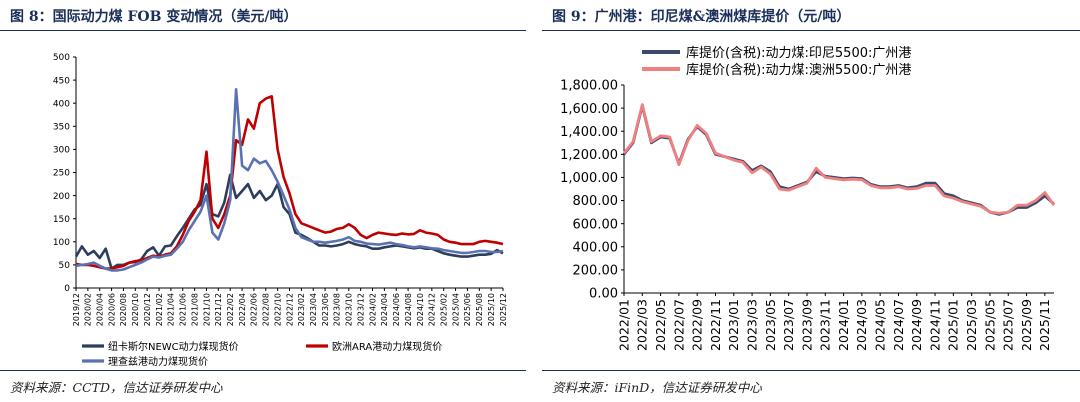 This screenshot has width=1080, height=402. I want to click on y-tick-label: 1,400.00, so click(589, 132).